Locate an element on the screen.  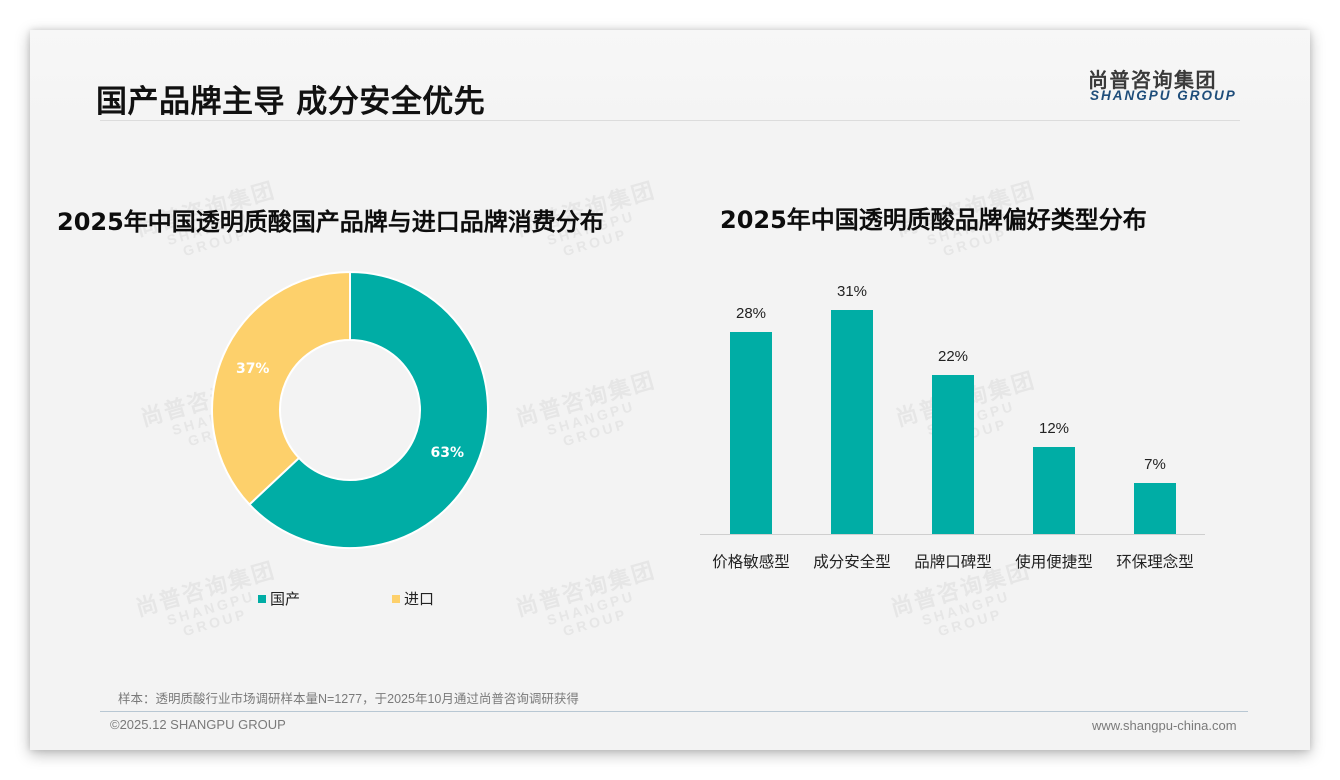
footer-divider is located at coordinates (674, 711).